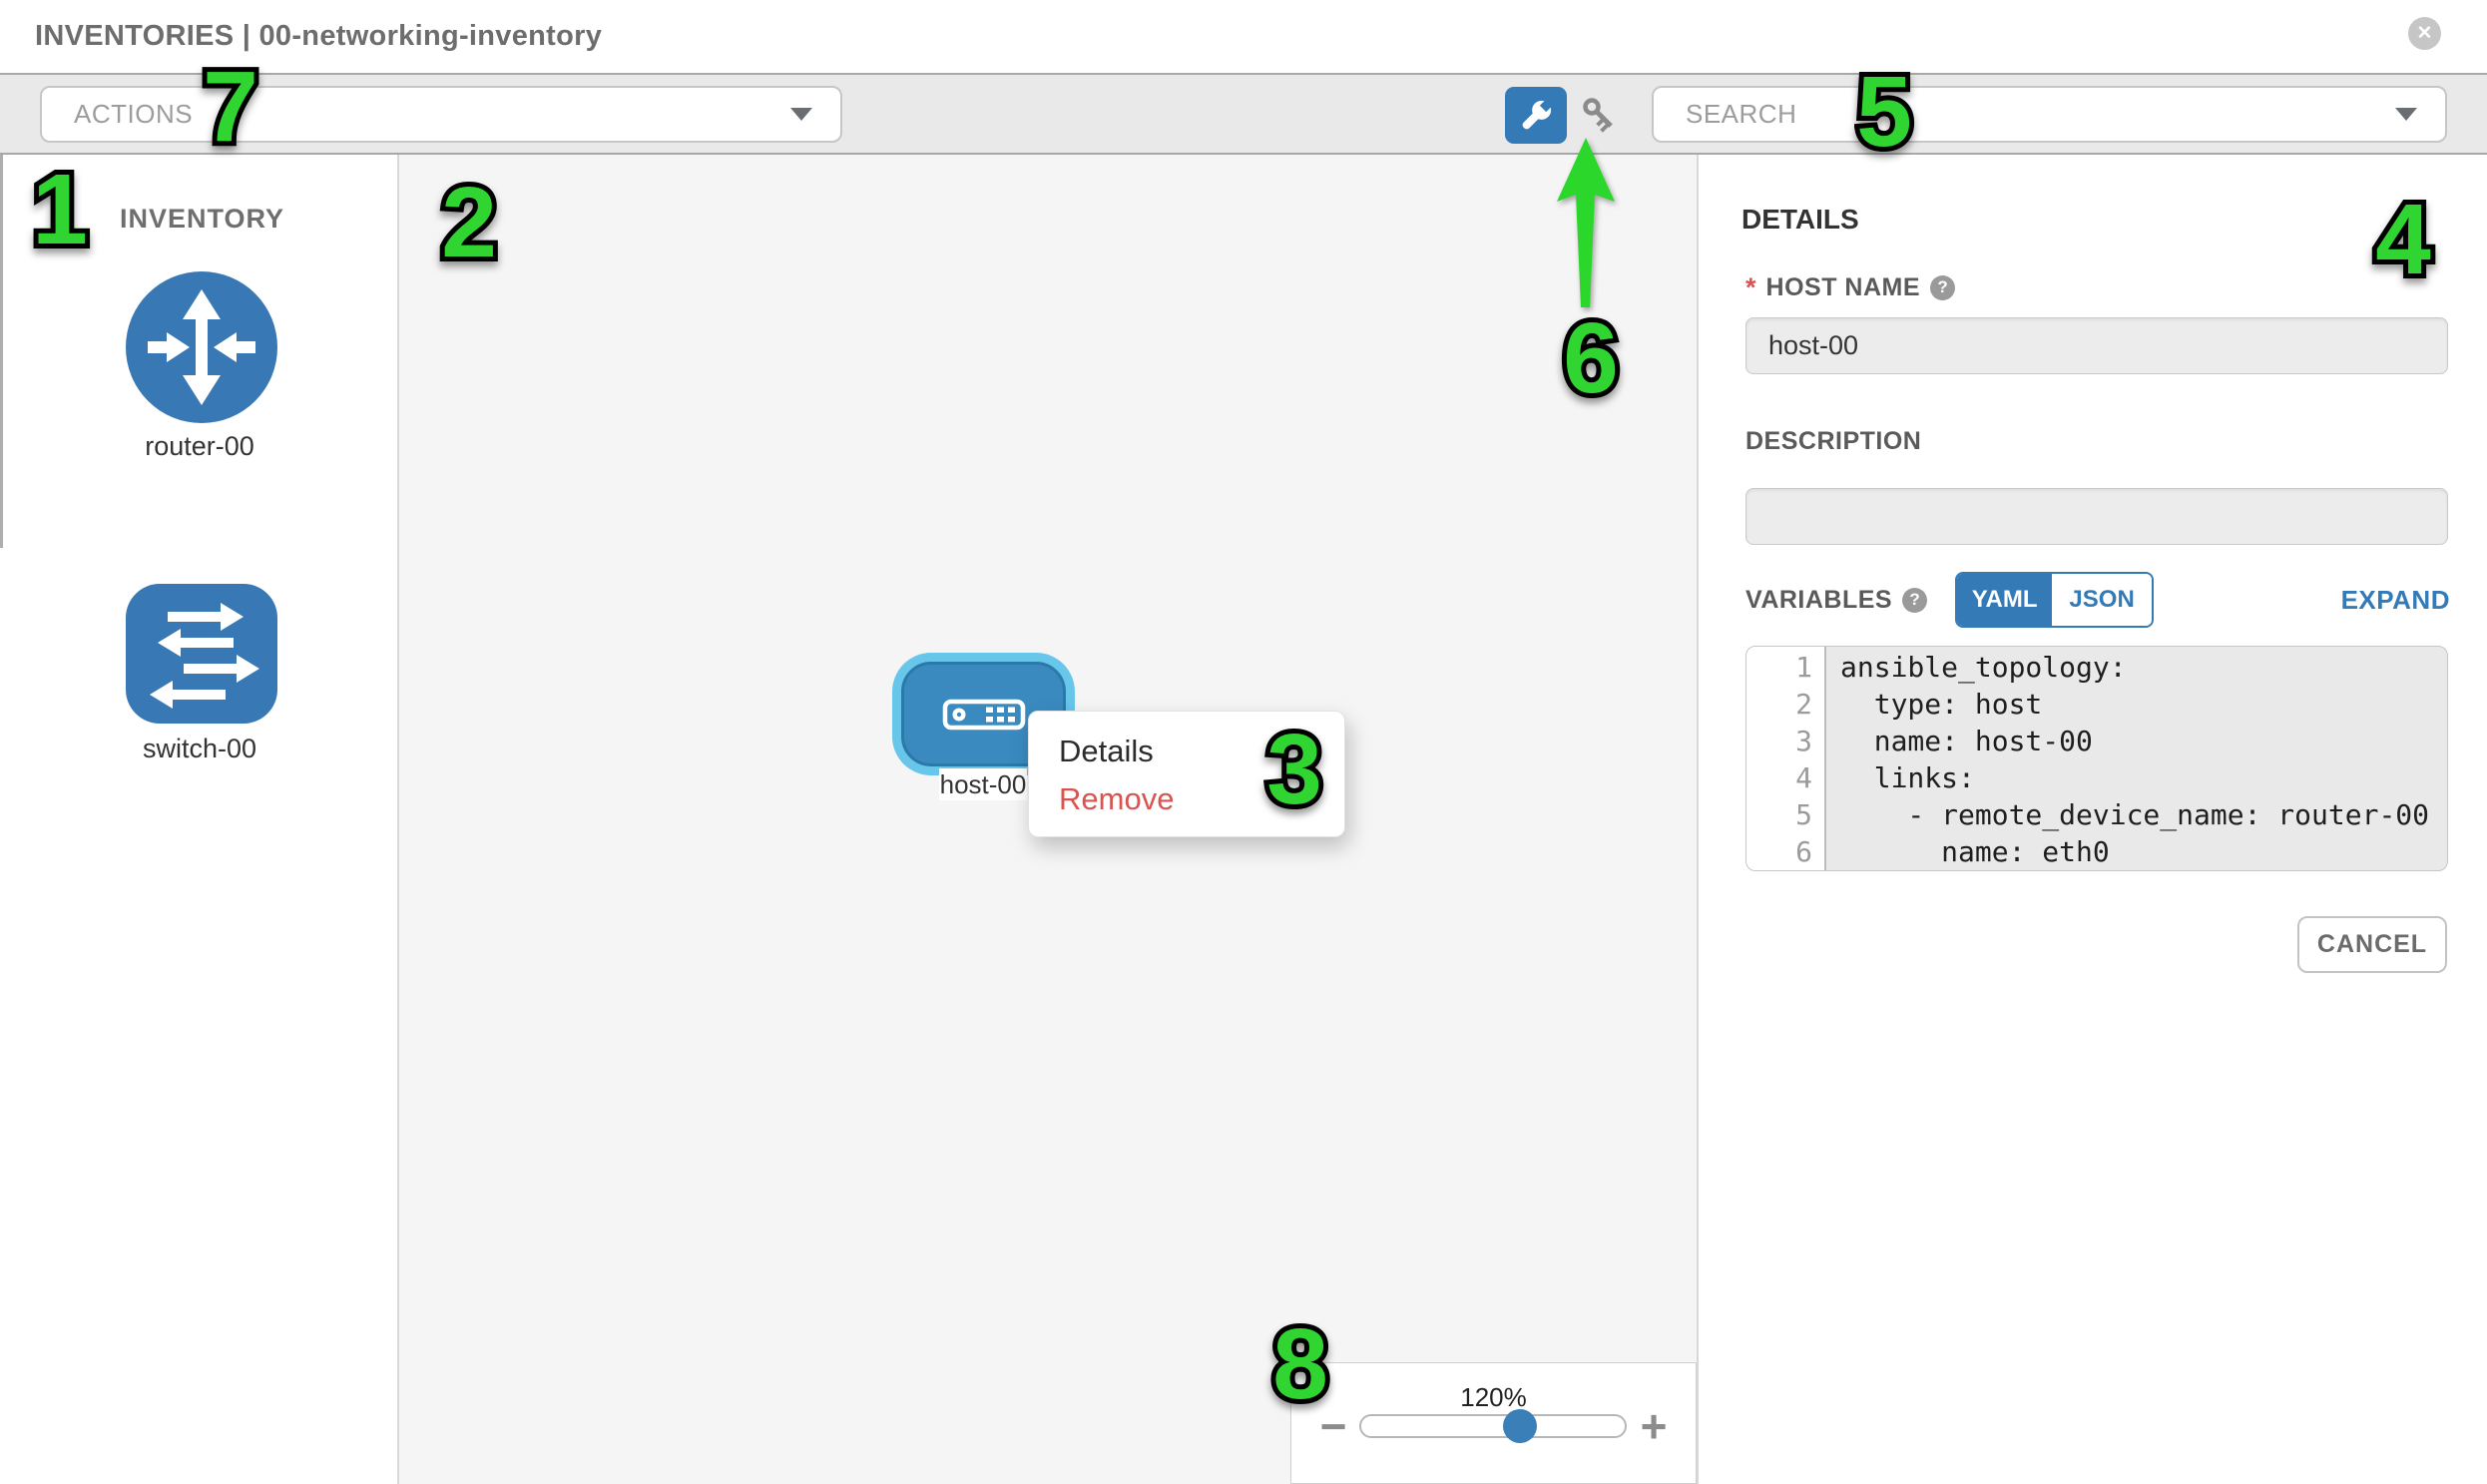 The width and height of the screenshot is (2487, 1484). I want to click on annotation-badge-3: 3, so click(1294, 769).